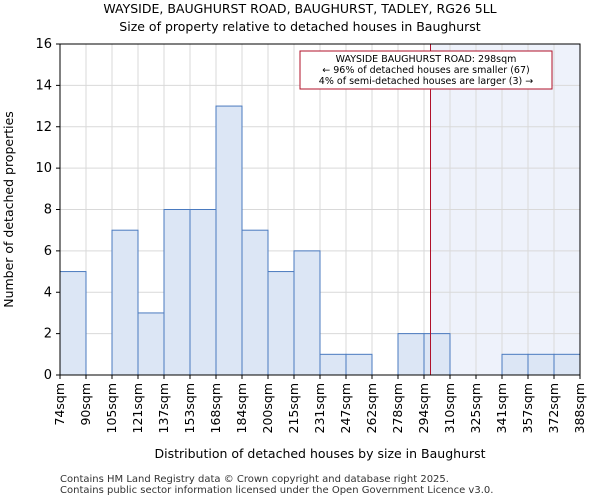  Describe the element at coordinates (215, 408) in the screenshot. I see `x-tick-label: 168sqm` at that location.